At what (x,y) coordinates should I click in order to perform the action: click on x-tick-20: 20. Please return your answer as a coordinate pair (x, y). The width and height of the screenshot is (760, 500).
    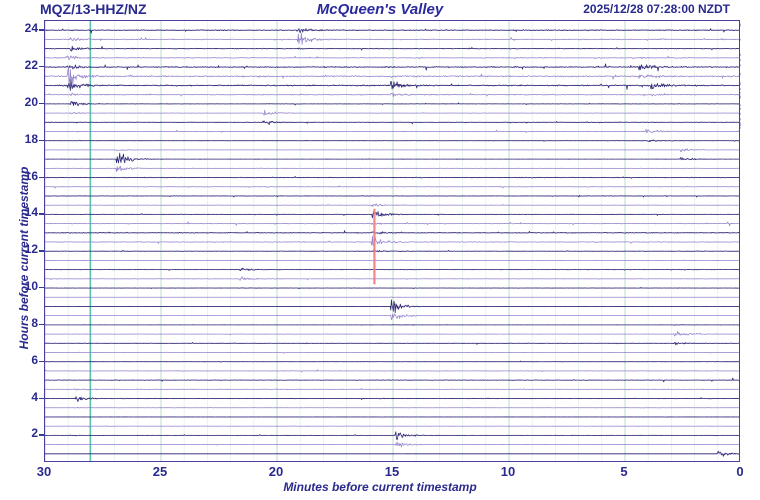
    Looking at the image, I should click on (276, 471).